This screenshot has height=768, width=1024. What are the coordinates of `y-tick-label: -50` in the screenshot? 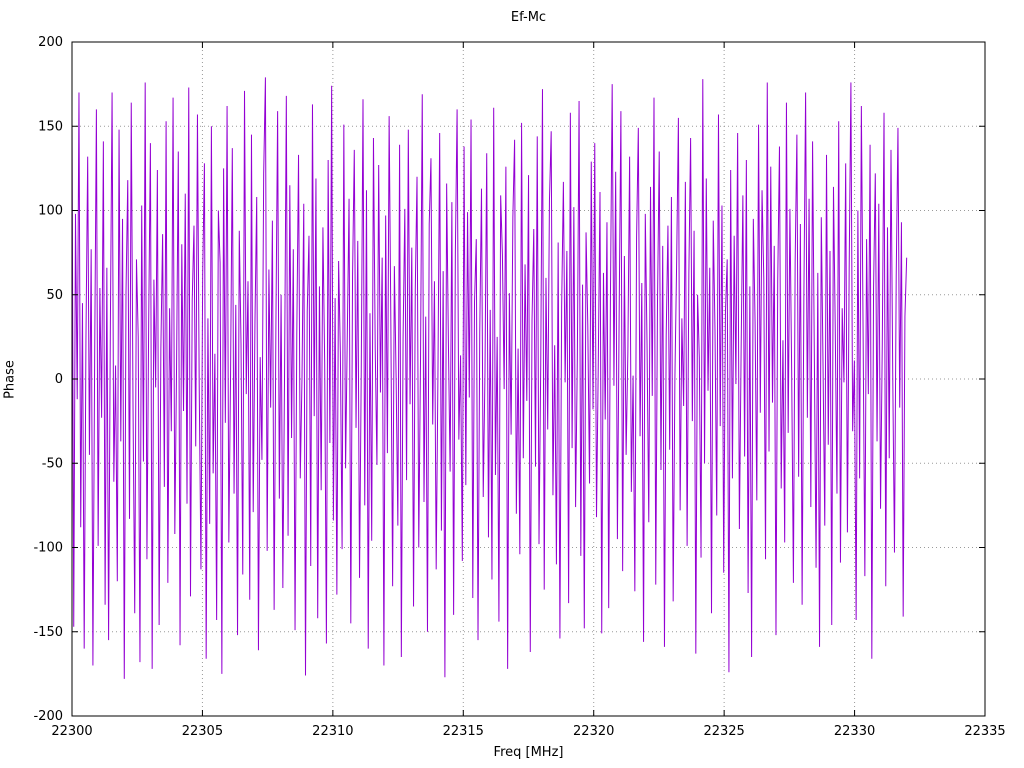 It's located at (52, 463).